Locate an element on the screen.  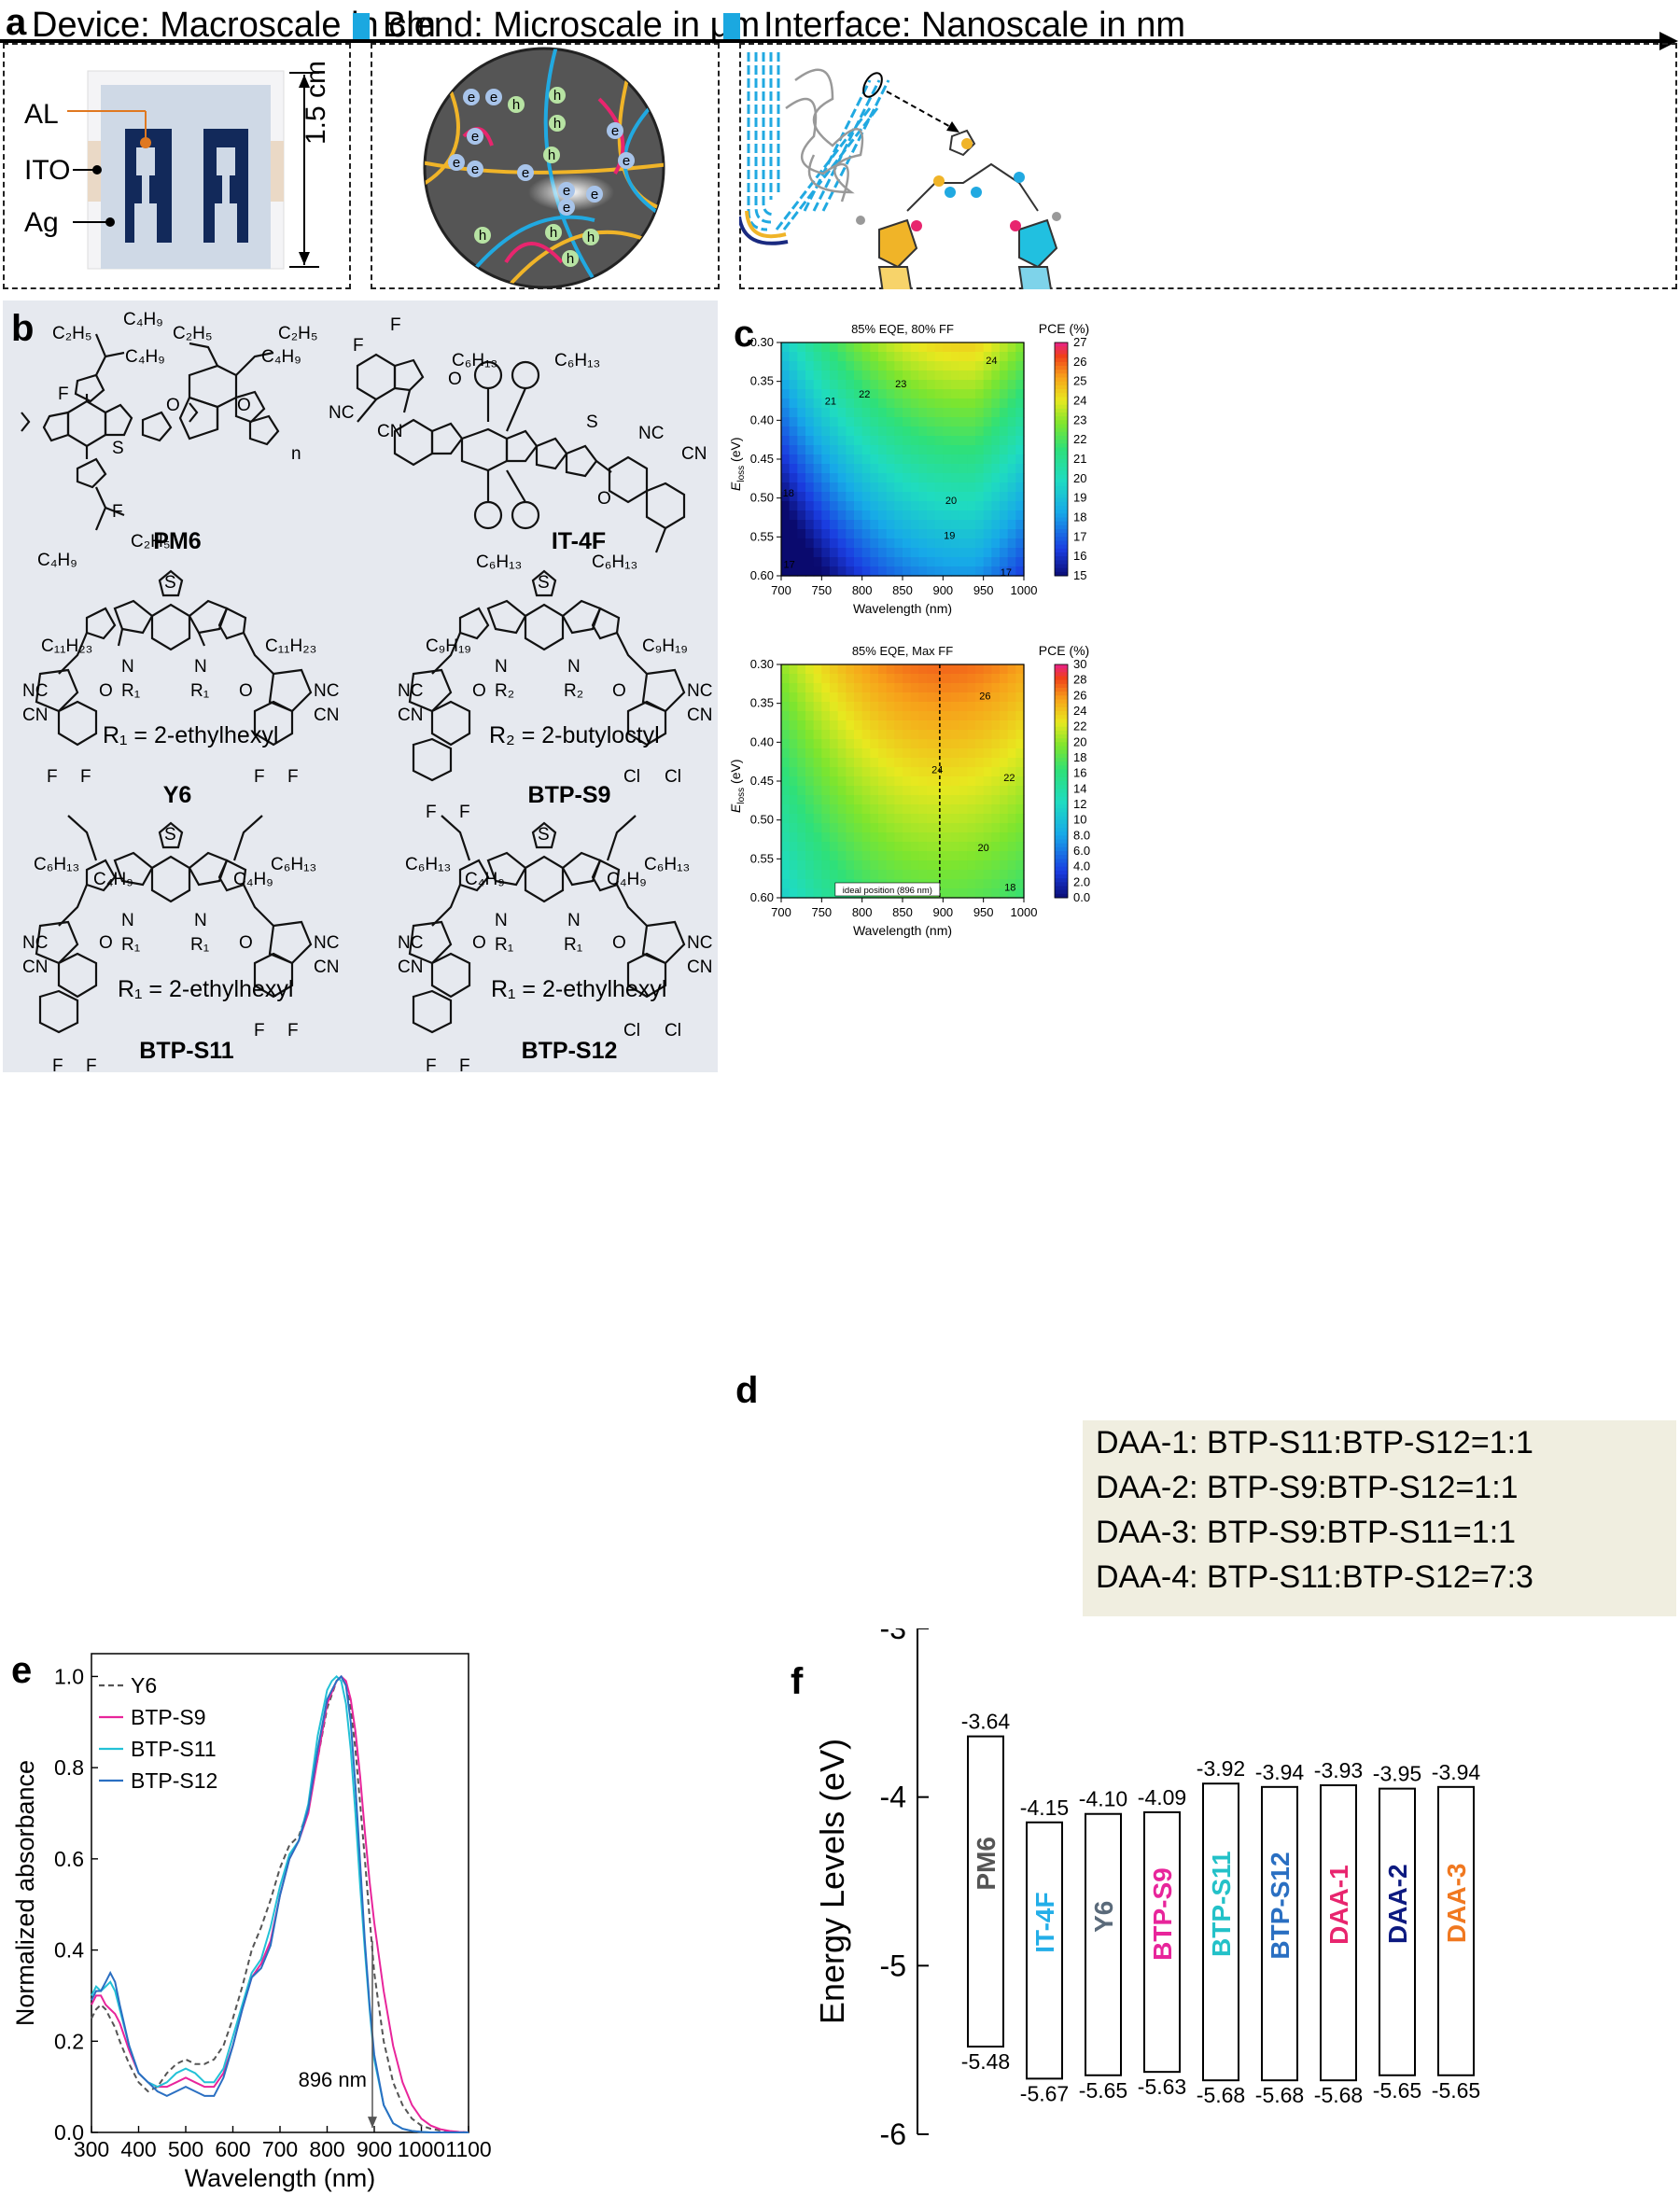
contour-label: 17 is located at coordinates (789, 565).